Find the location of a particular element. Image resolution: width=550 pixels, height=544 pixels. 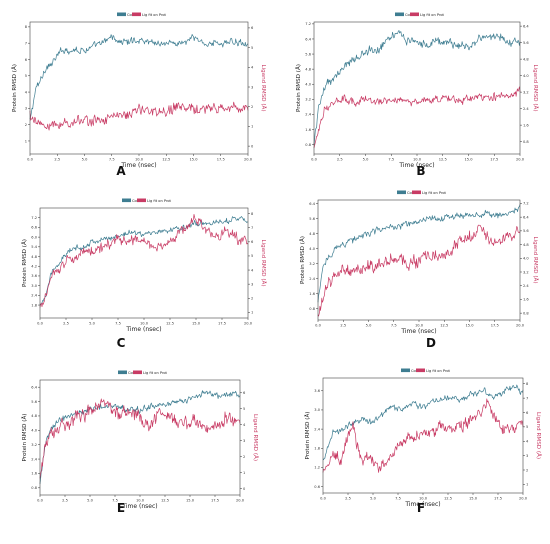

y-right-tick-label: 2.4 is located at coordinates (526, 286).